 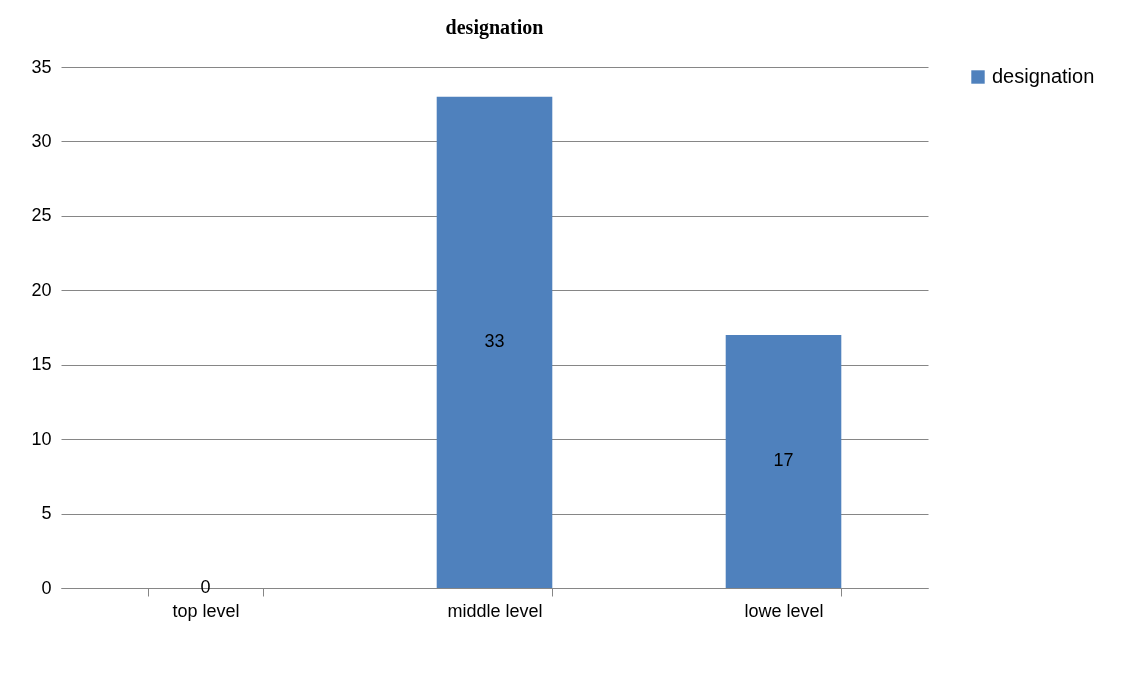 I want to click on y-tick-label: 20, so click(x=41, y=289).